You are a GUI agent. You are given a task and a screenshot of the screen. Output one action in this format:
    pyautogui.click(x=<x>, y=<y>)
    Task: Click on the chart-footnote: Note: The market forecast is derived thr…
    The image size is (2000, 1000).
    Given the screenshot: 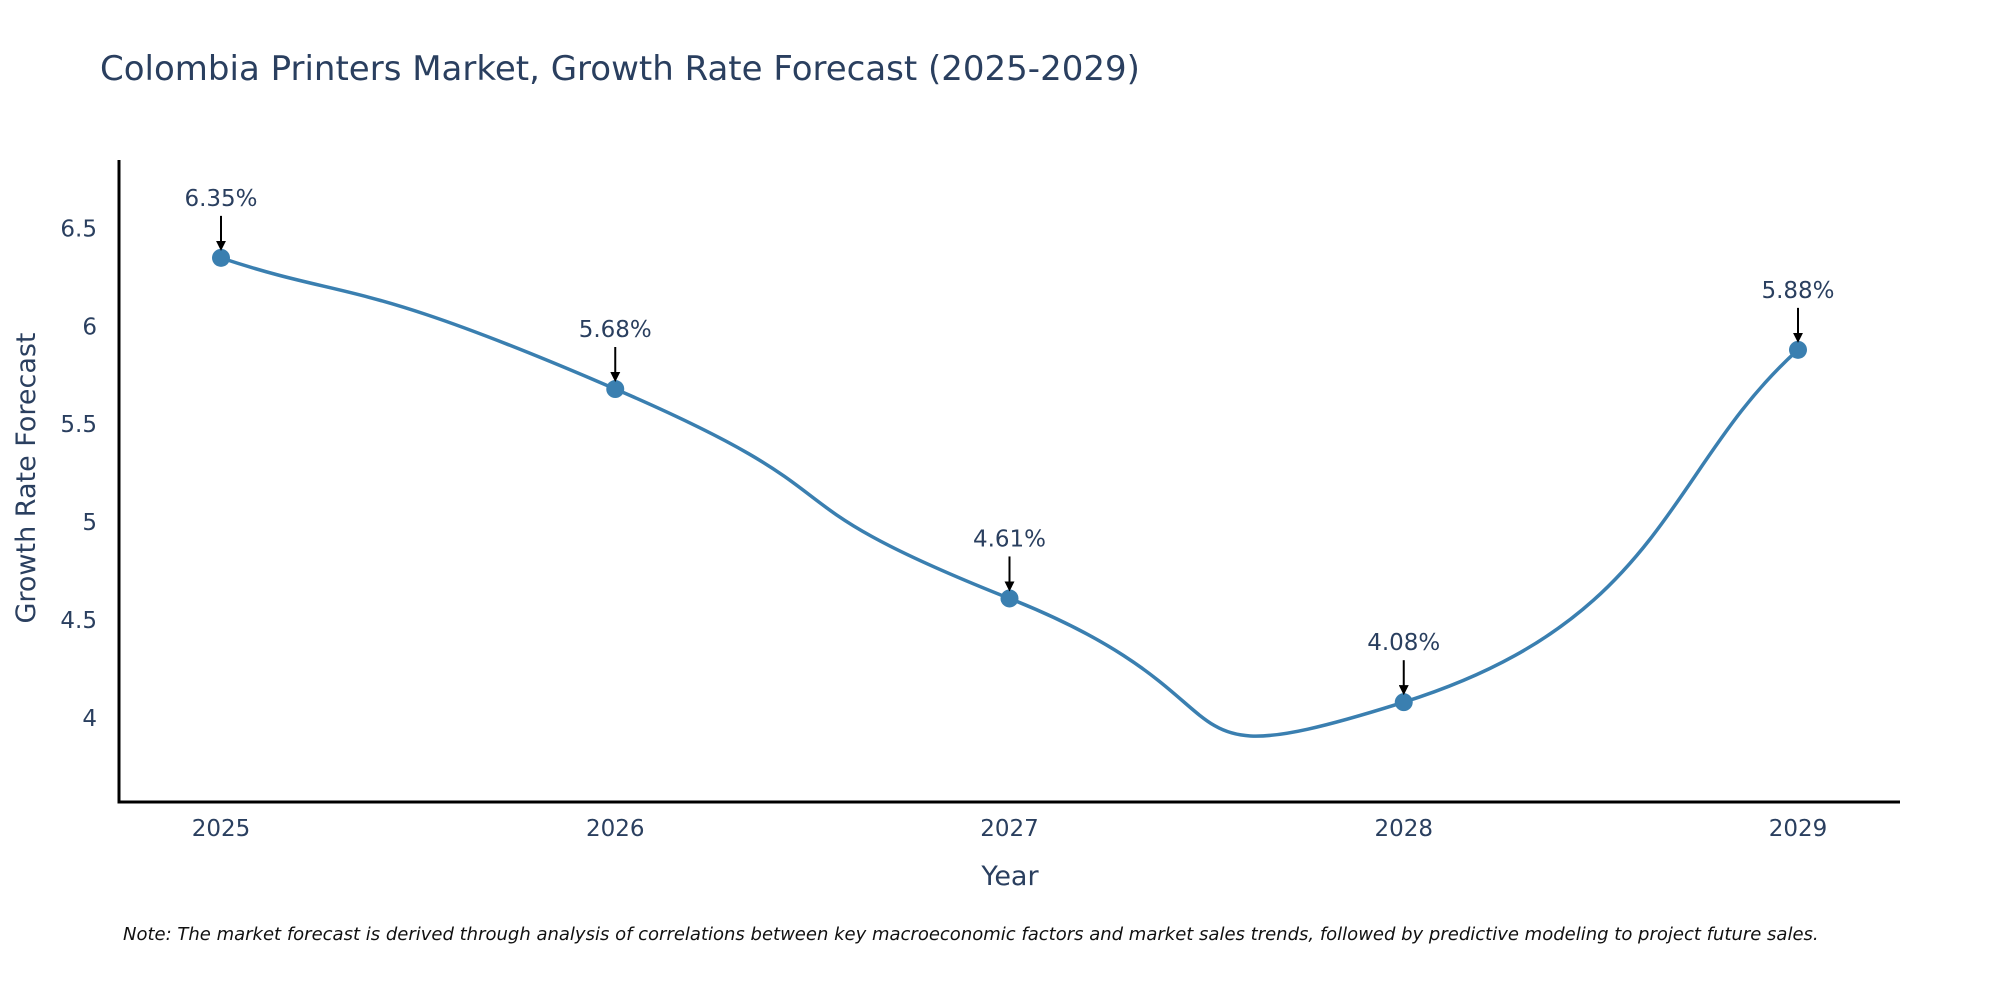 What is the action you would take?
    pyautogui.click(x=971, y=934)
    